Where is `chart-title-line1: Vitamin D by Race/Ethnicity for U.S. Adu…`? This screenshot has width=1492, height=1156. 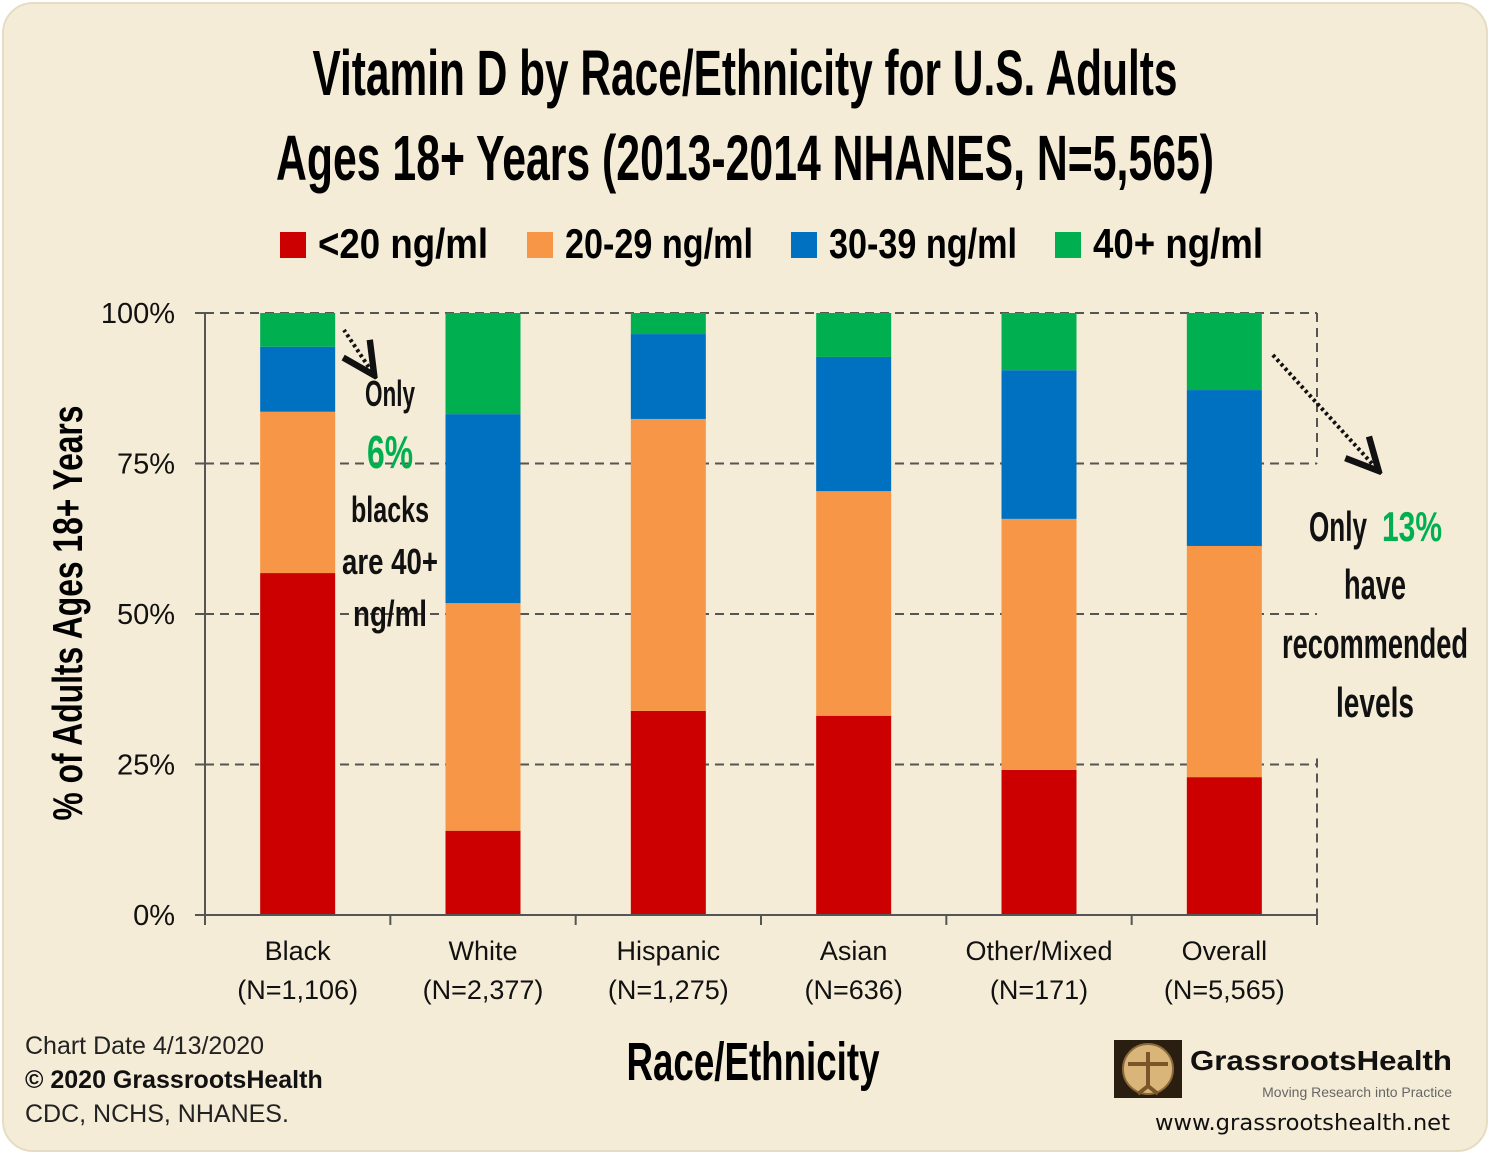 chart-title-line1: Vitamin D by Race/Ethnicity for U.S. Adu… is located at coordinates (745, 73).